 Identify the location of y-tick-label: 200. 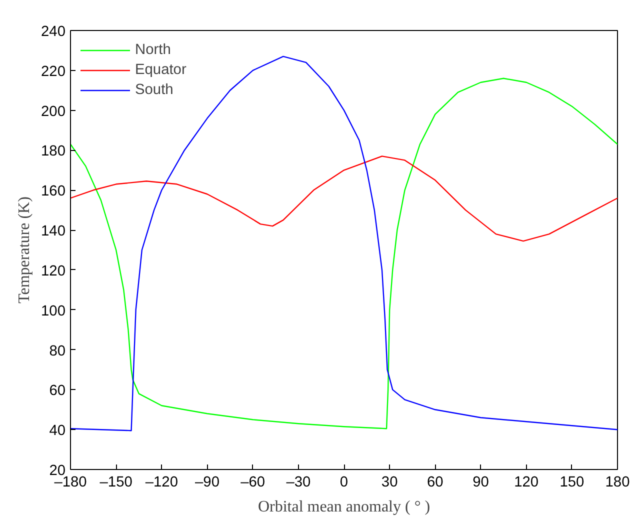
(53, 112).